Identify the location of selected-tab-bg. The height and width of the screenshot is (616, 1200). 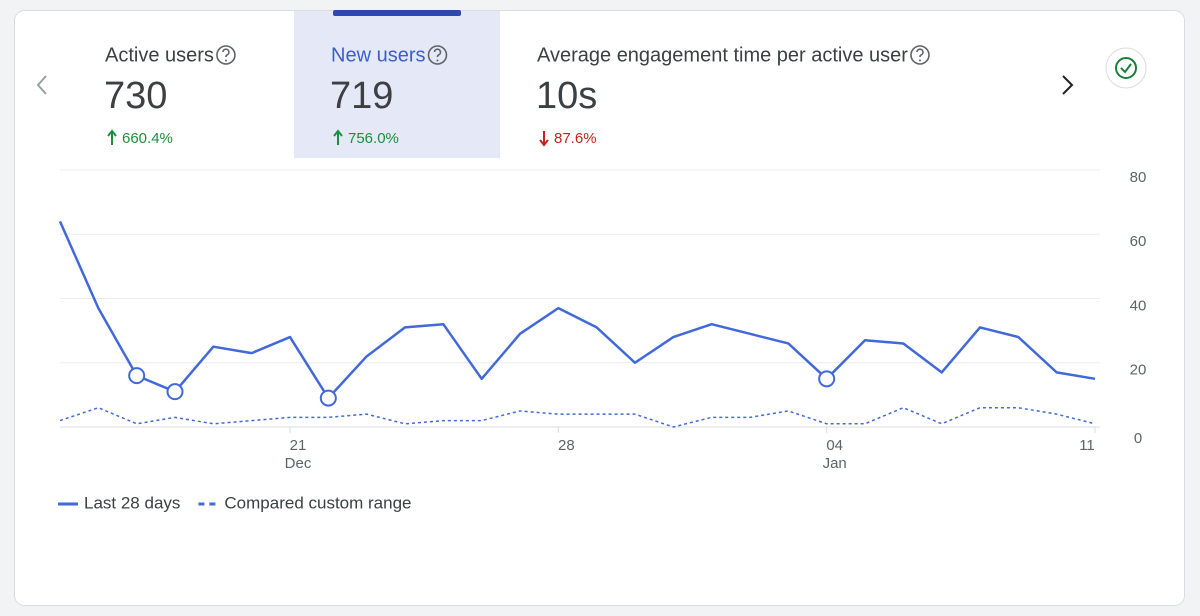
(397, 84).